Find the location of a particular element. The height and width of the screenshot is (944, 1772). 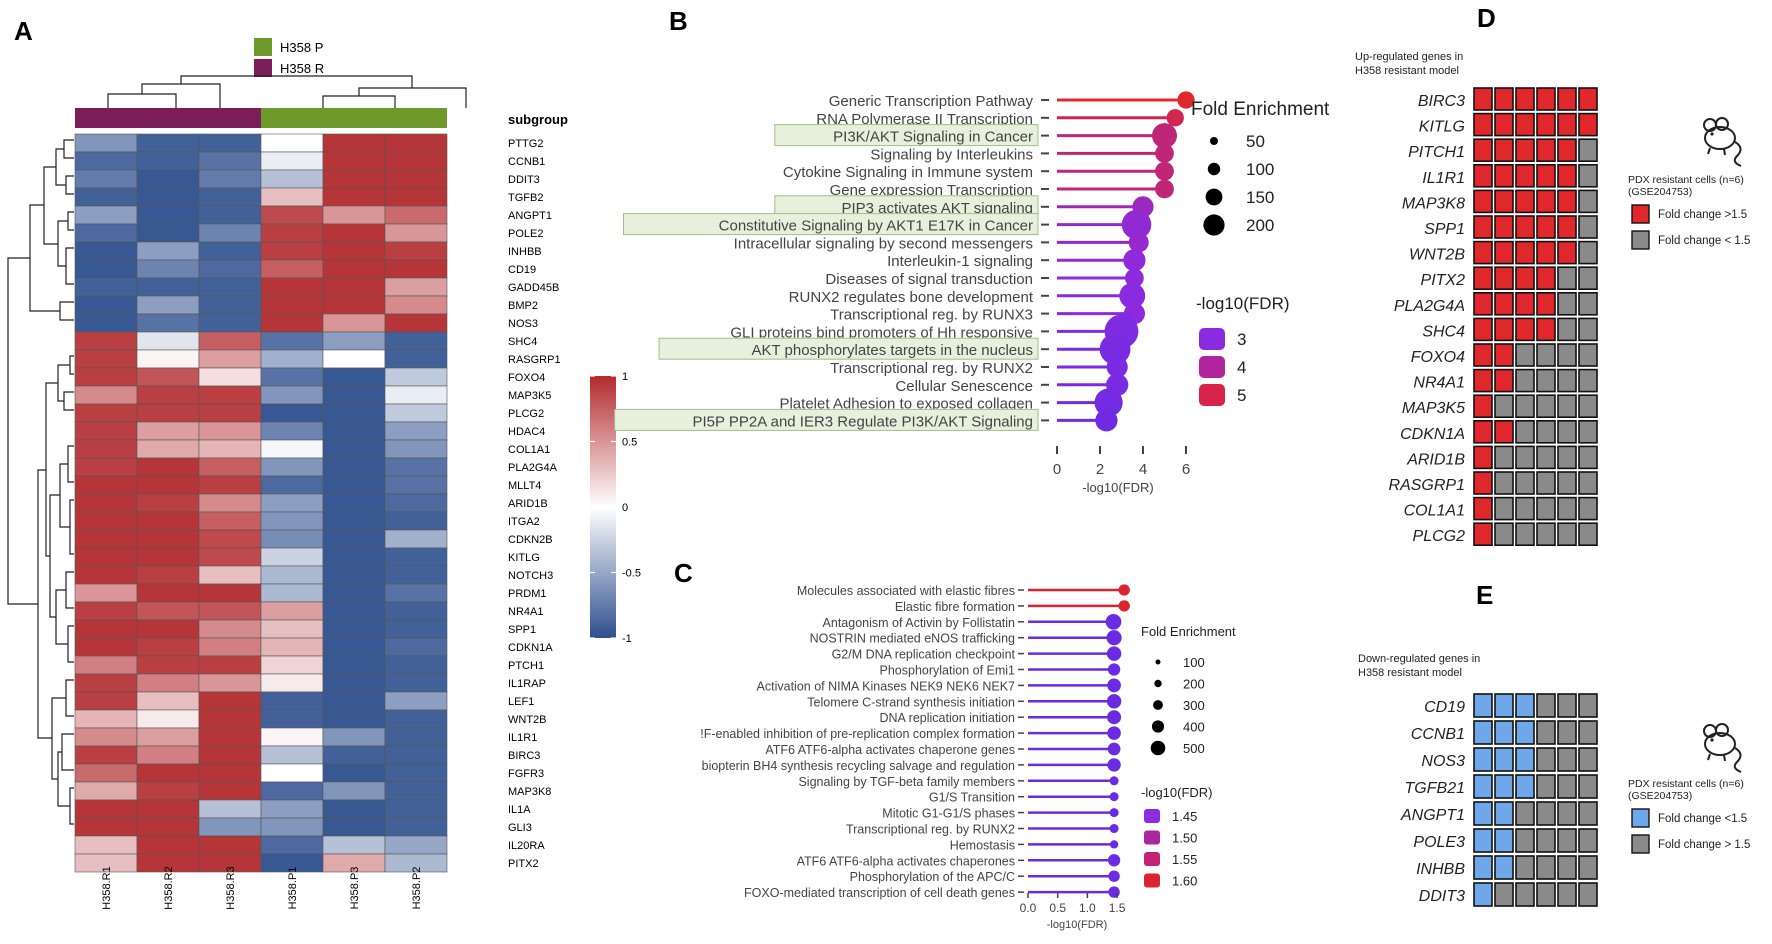

heatmap-row-label: CDKN1A is located at coordinates (530, 648).